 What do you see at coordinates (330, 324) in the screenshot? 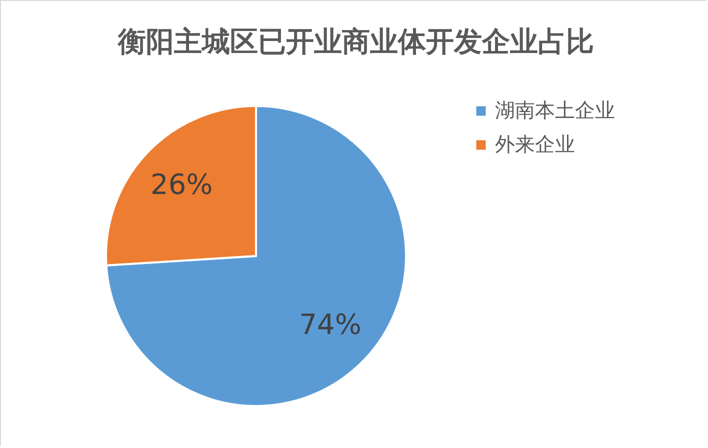
I see `data-label: 74%` at bounding box center [330, 324].